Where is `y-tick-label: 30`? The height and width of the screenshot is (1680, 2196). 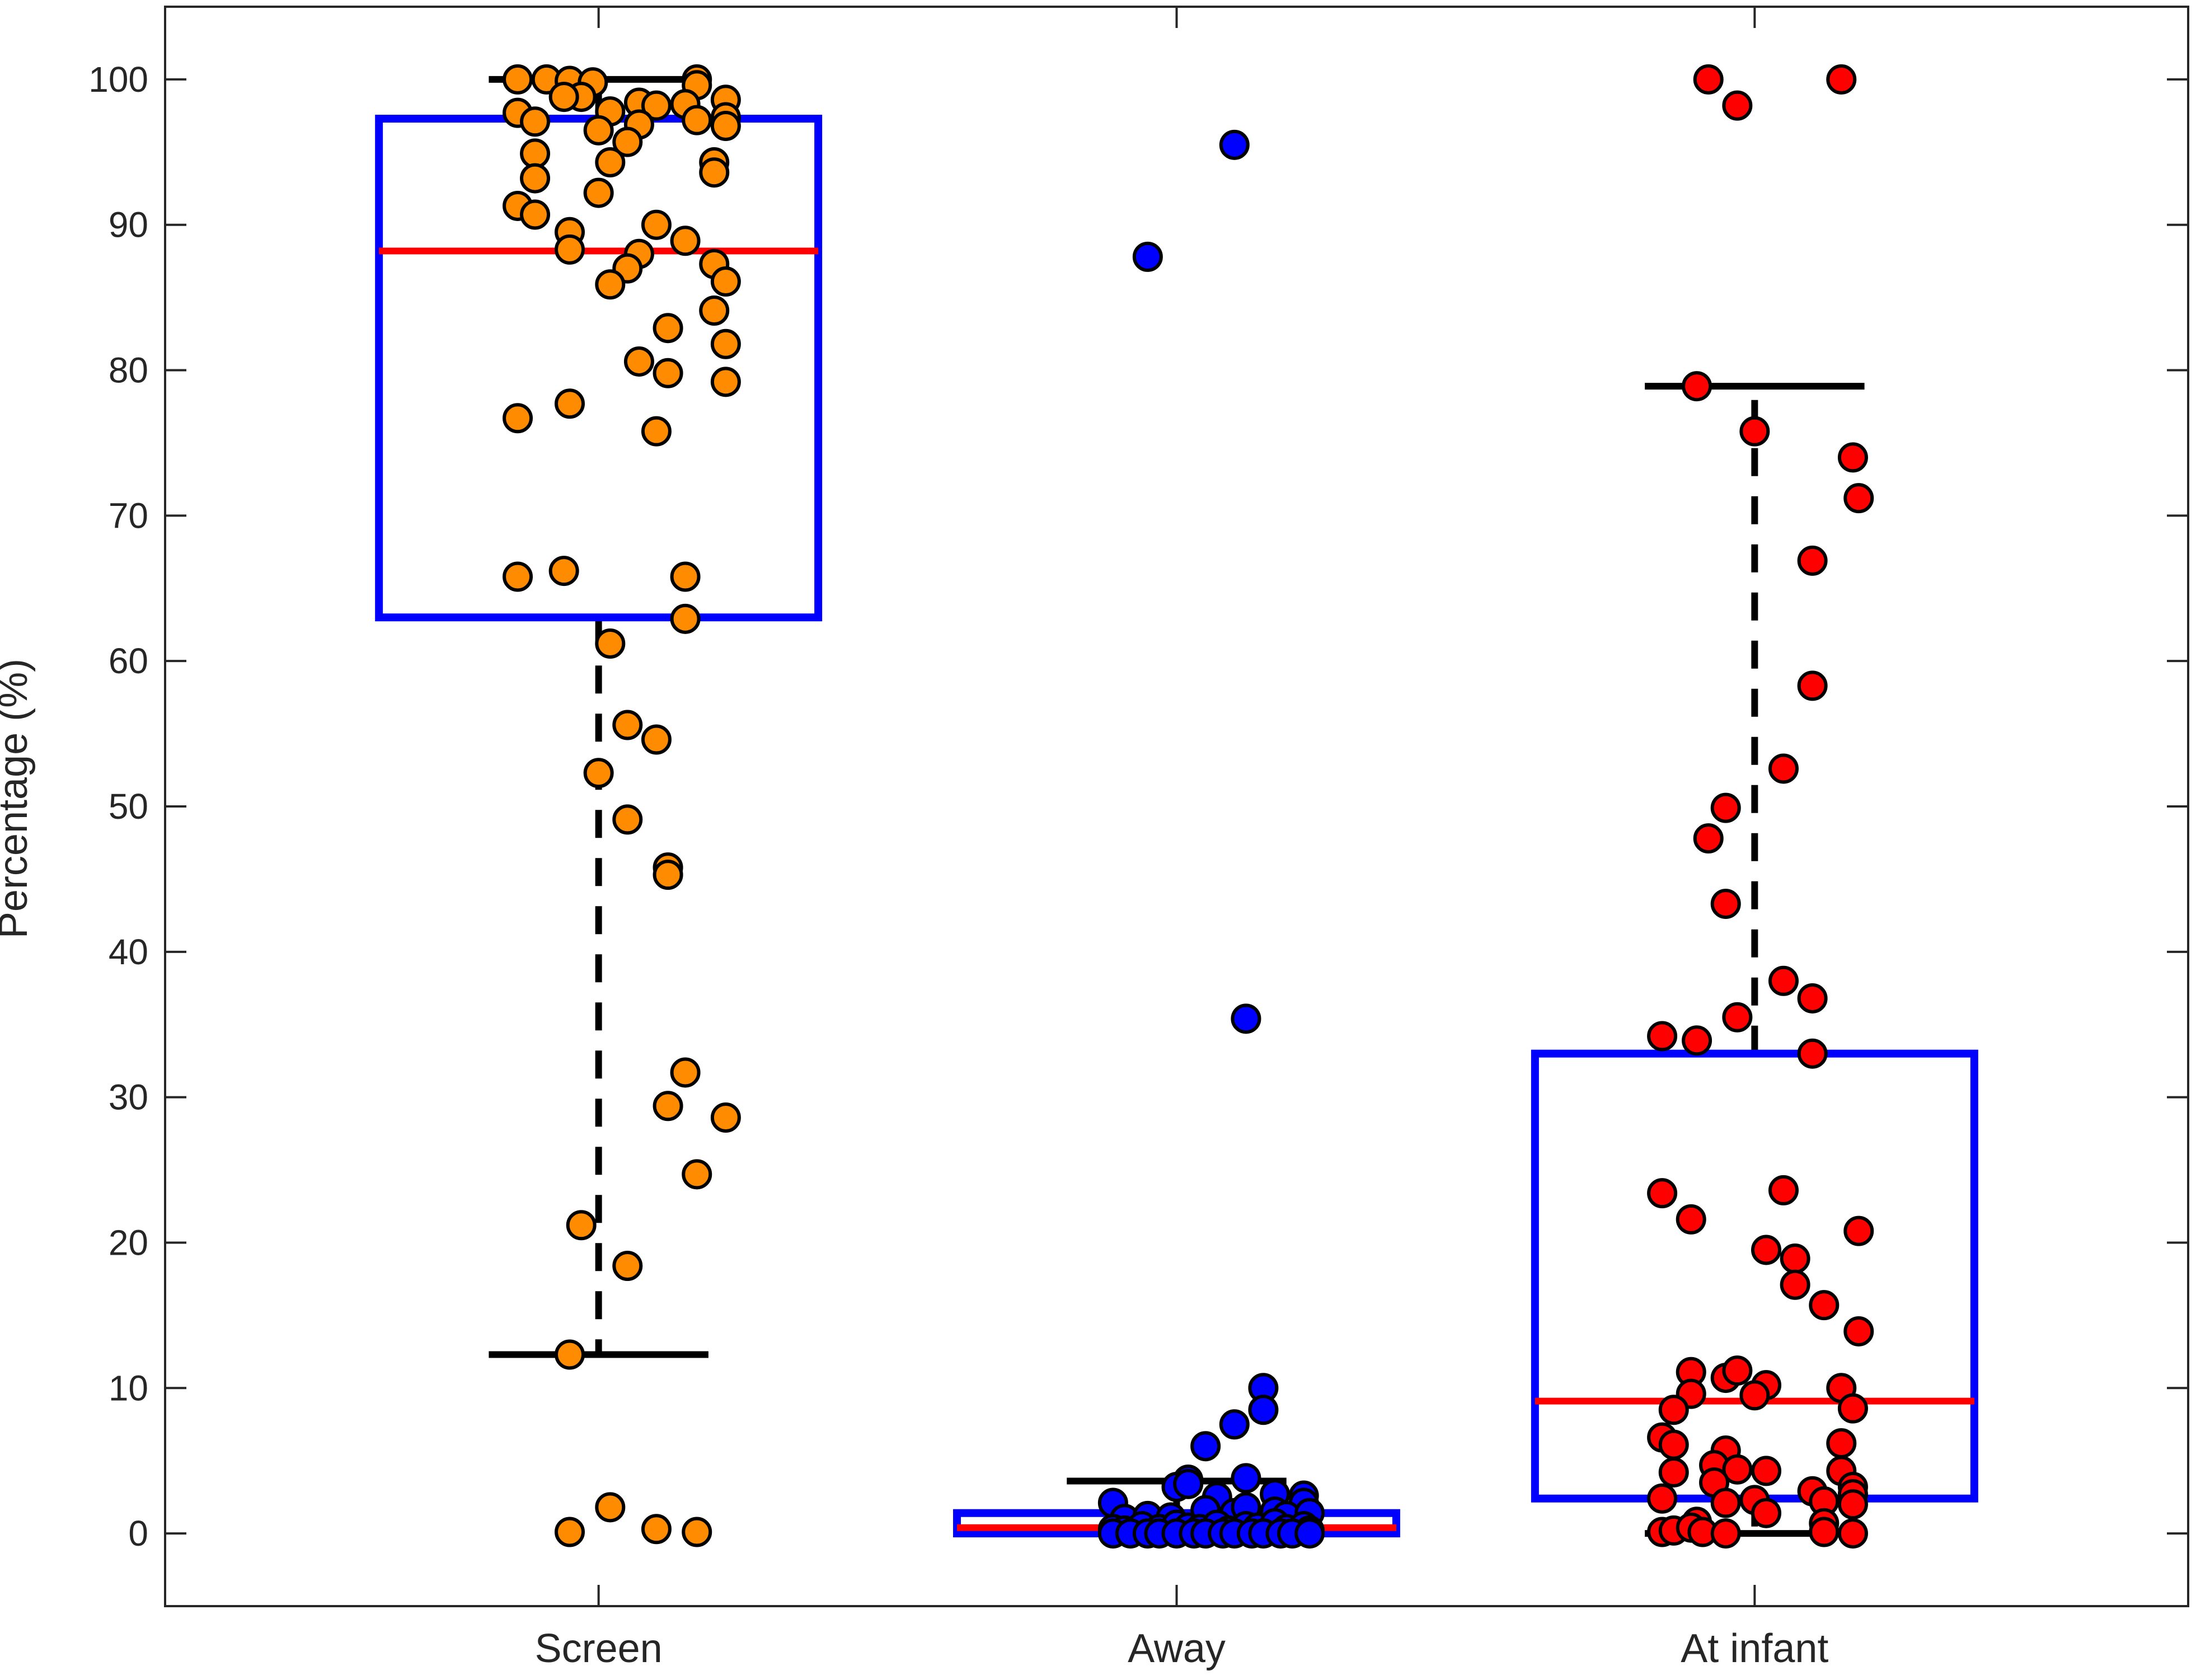 y-tick-label: 30 is located at coordinates (128, 1098).